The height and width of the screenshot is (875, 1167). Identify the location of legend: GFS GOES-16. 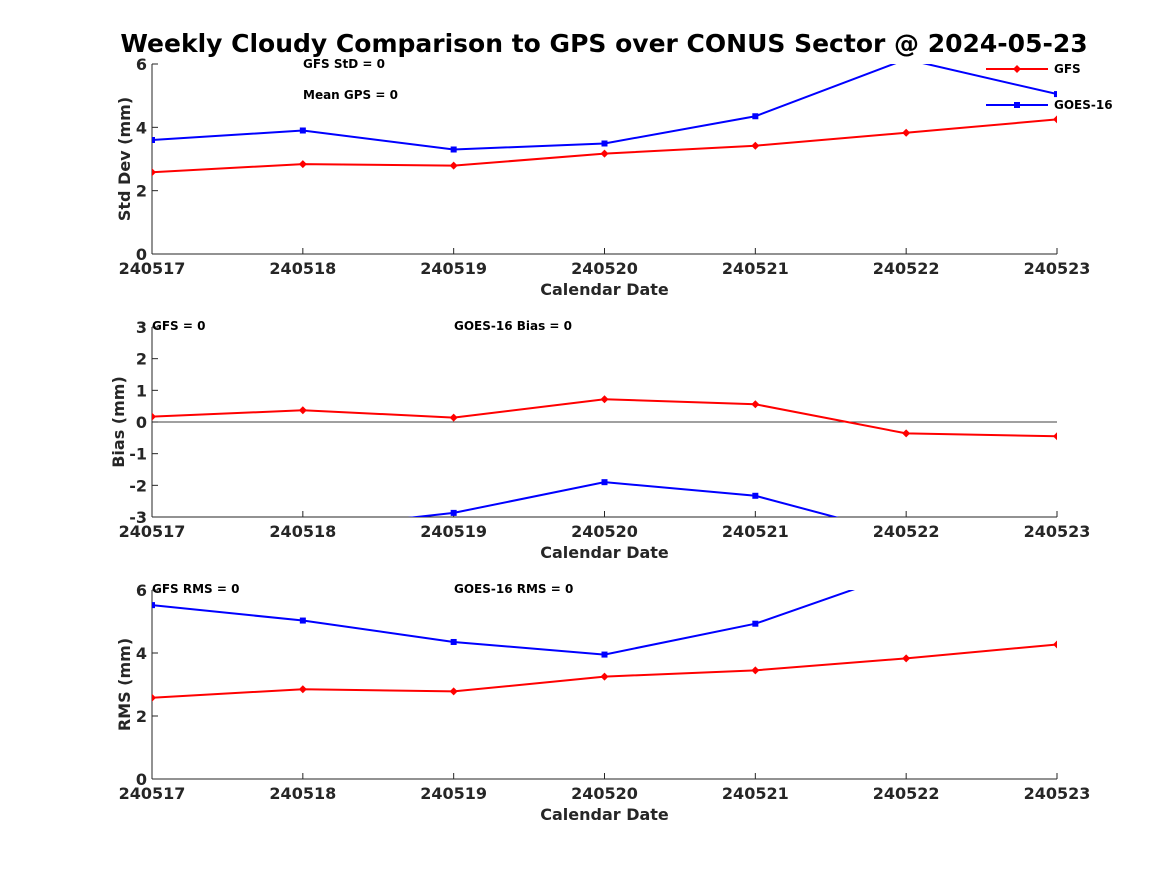
(1049, 87).